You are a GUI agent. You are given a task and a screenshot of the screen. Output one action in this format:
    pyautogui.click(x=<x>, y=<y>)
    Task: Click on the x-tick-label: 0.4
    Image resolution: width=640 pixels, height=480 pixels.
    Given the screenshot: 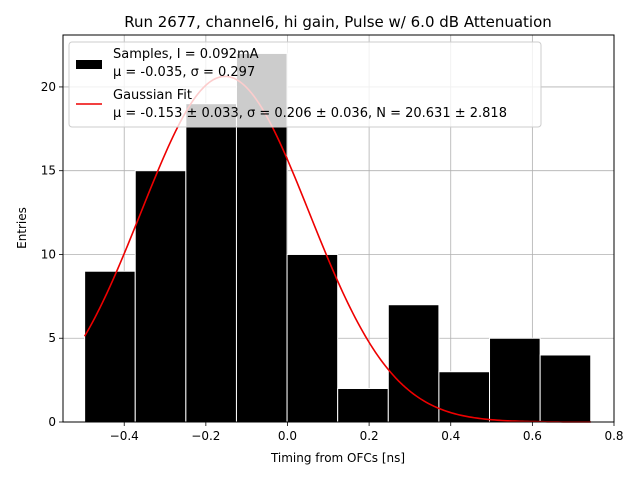 What is the action you would take?
    pyautogui.click(x=450, y=436)
    